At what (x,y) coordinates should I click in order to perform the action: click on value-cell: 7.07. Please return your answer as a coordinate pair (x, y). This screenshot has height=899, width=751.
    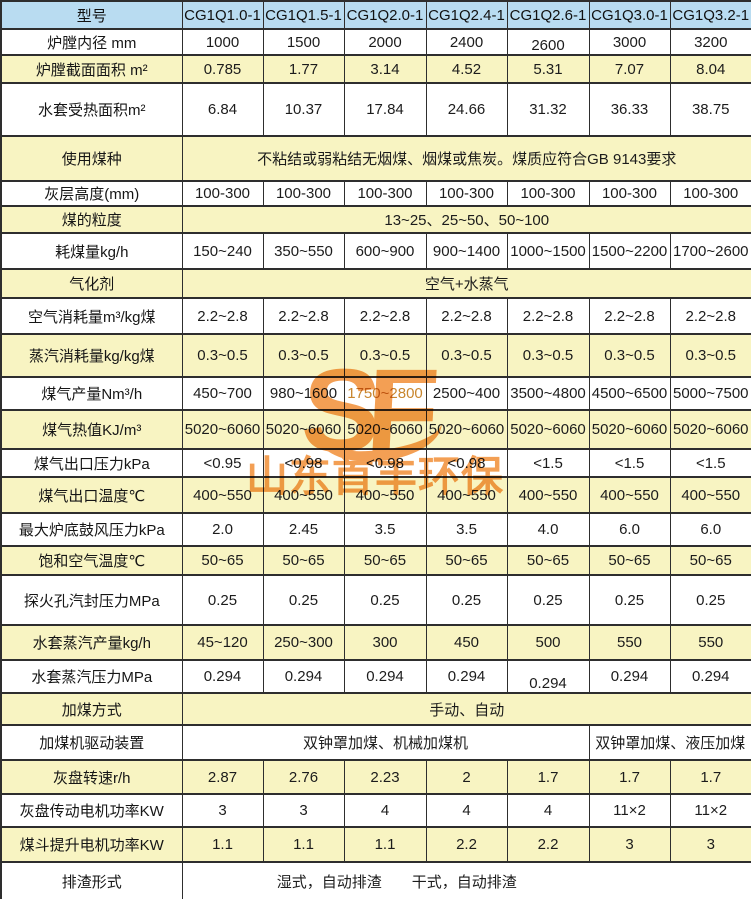
    Looking at the image, I should click on (629, 69).